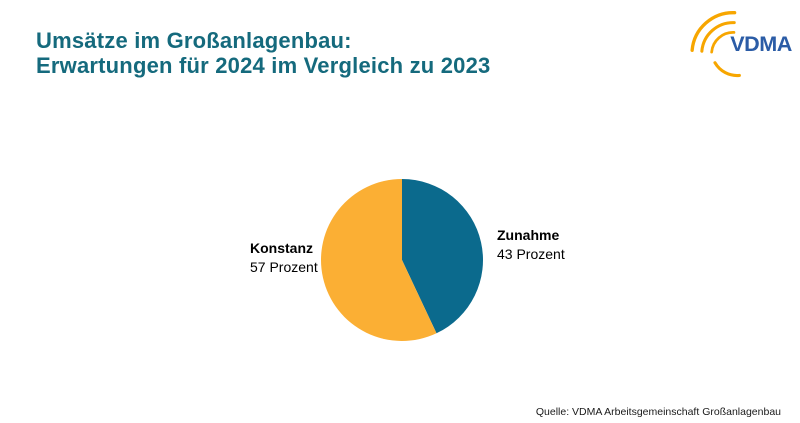 The height and width of the screenshot is (423, 800). Describe the element at coordinates (531, 254) in the screenshot. I see `slice-value: 43 Prozent` at that location.